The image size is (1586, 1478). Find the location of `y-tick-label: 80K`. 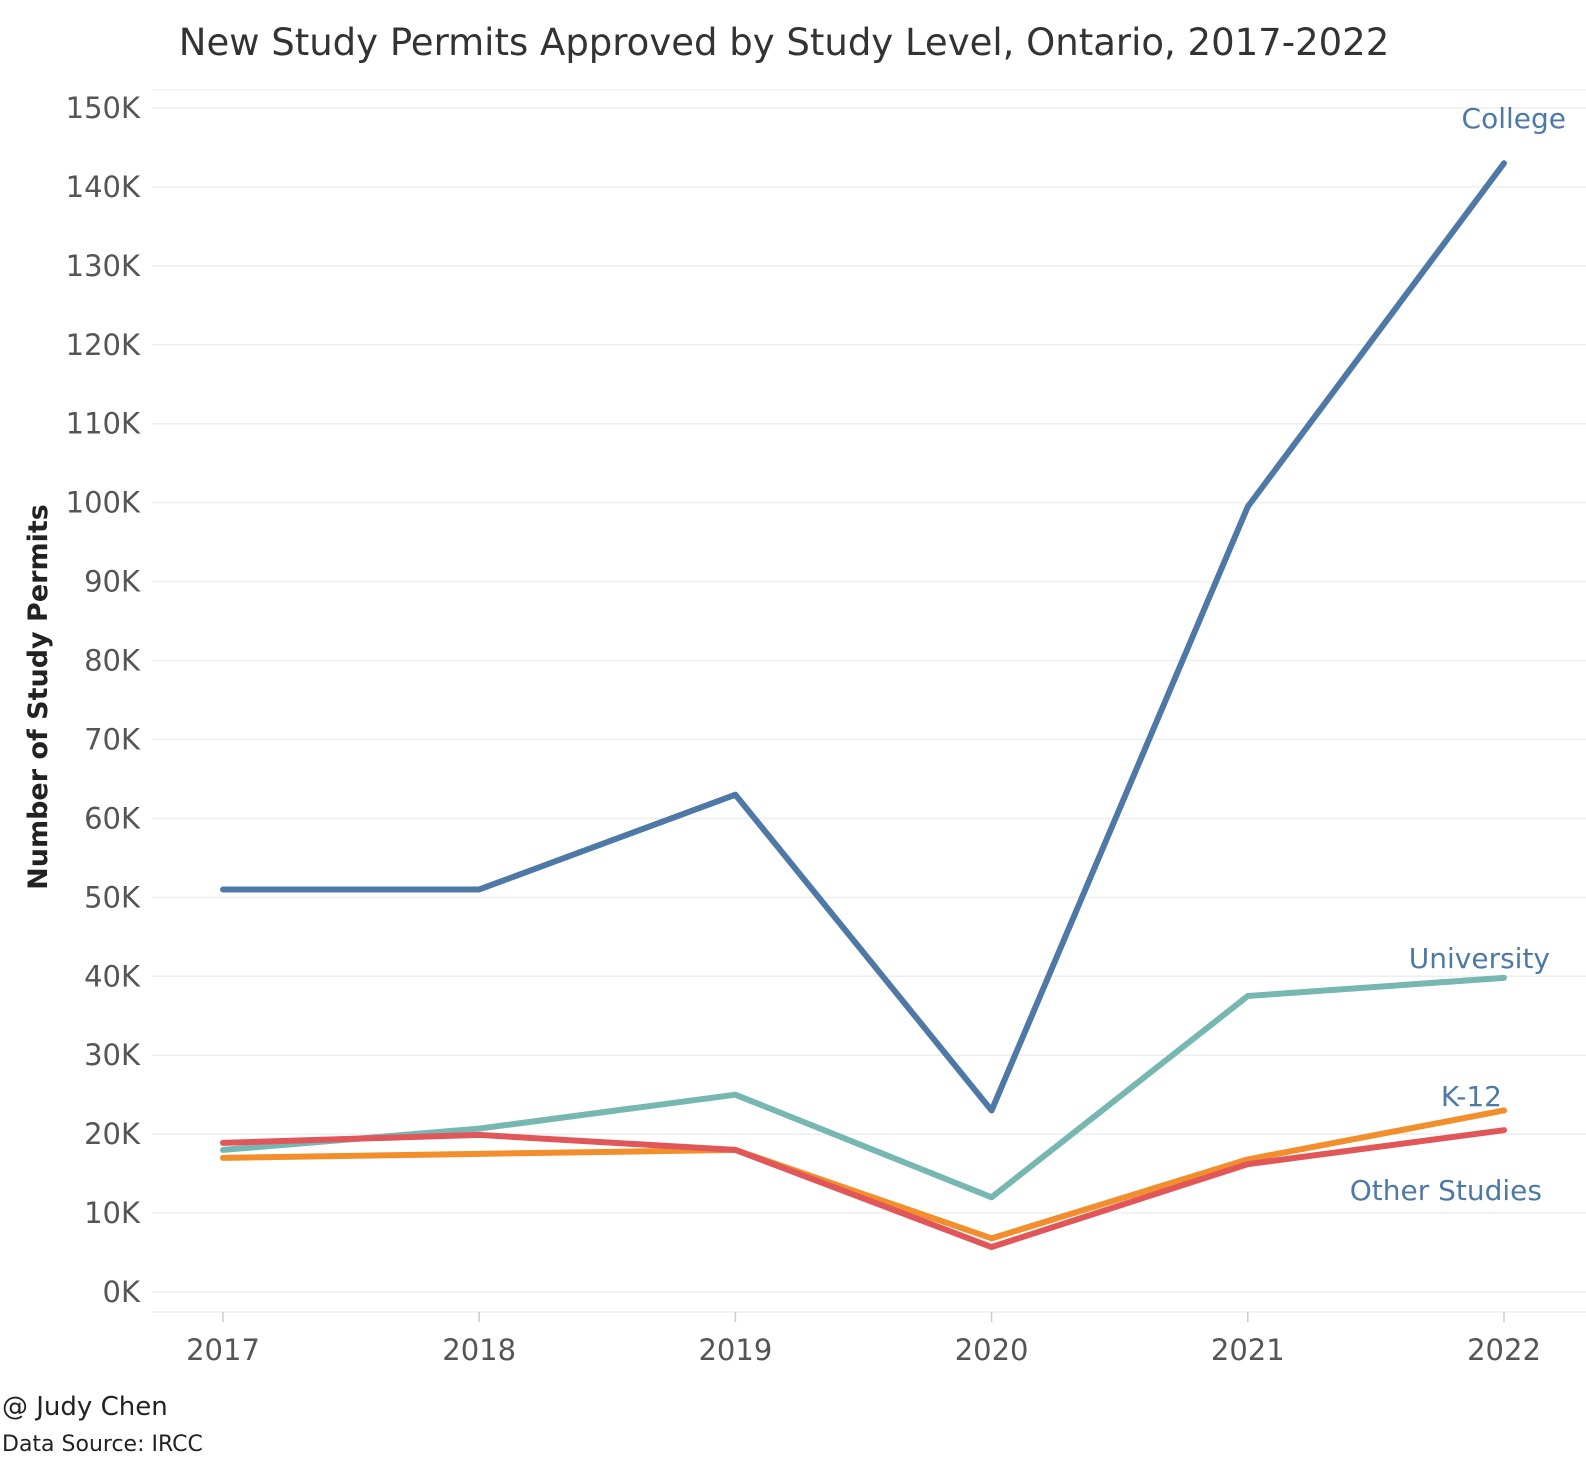

y-tick-label: 80K is located at coordinates (112, 661).